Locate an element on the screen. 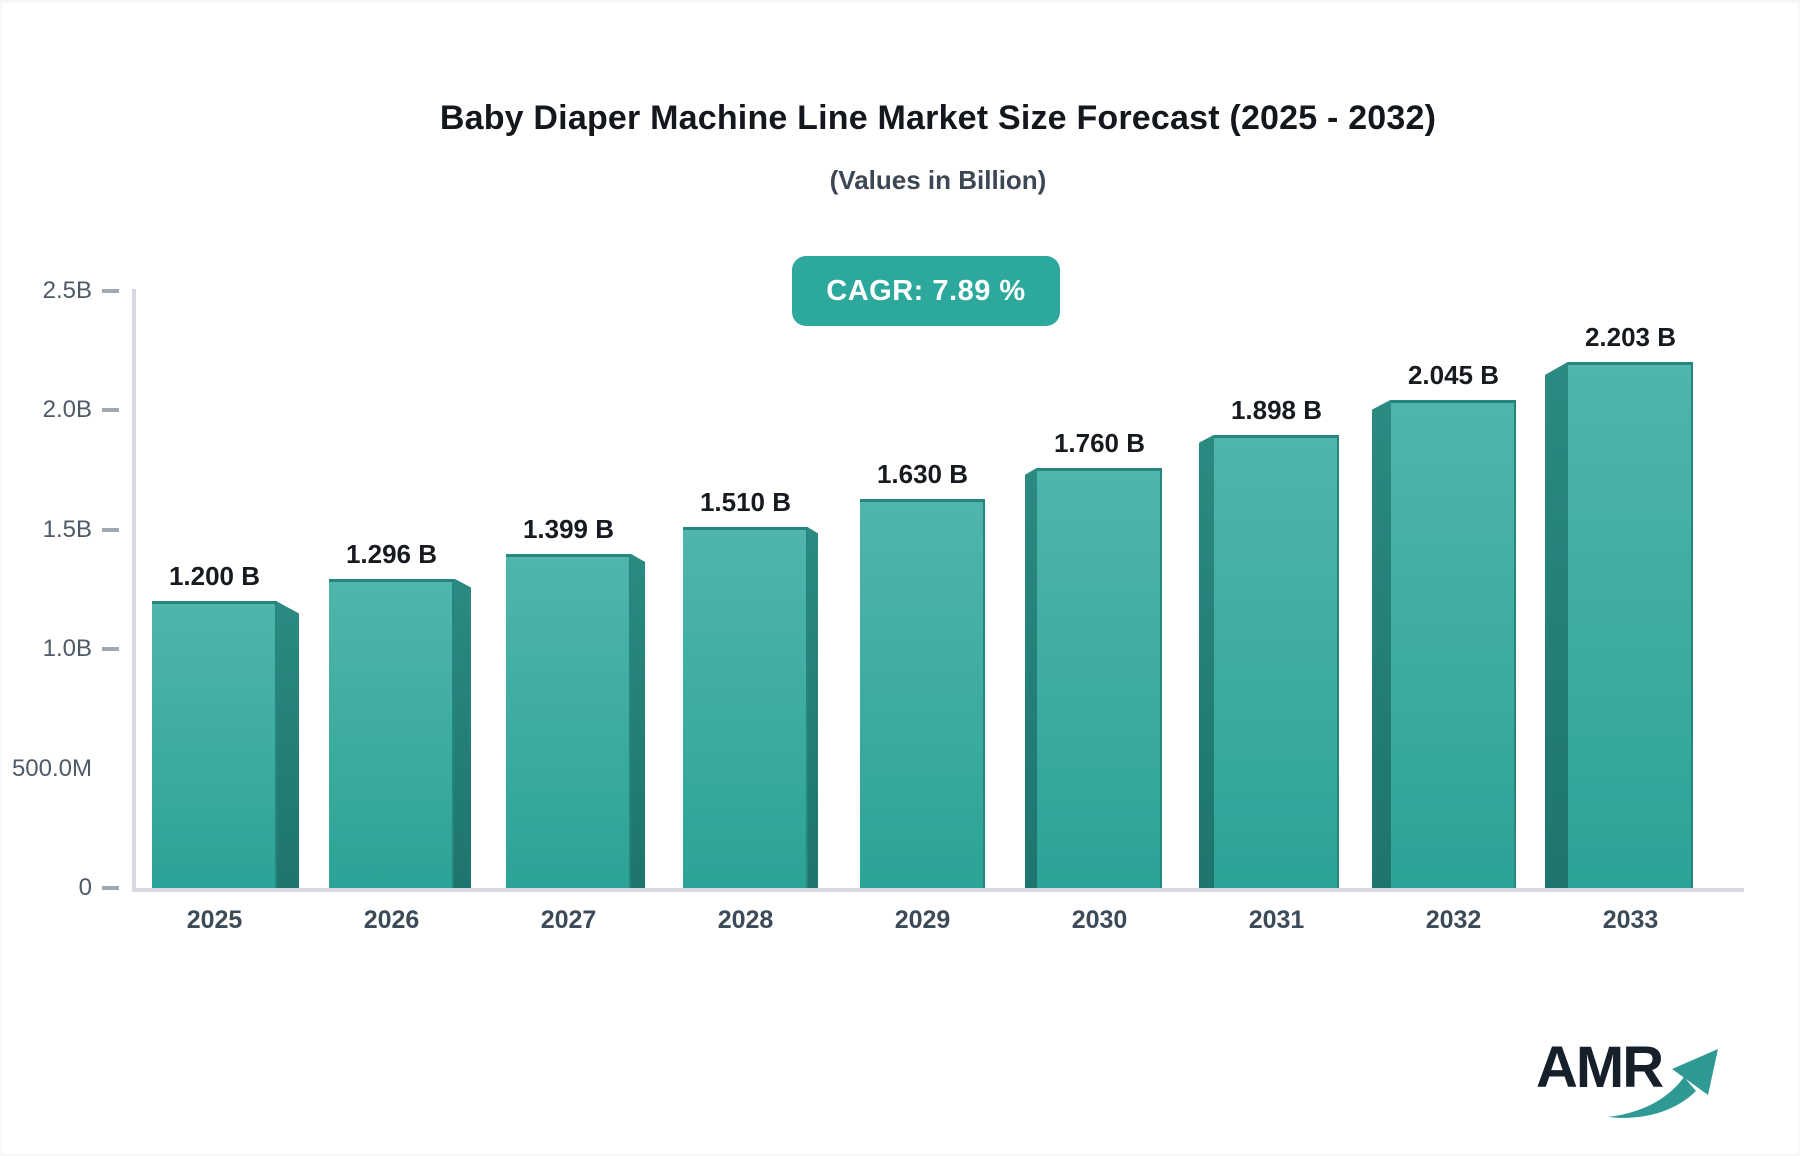 The image size is (1800, 1156). growth-arrow-icon is located at coordinates (1663, 1083).